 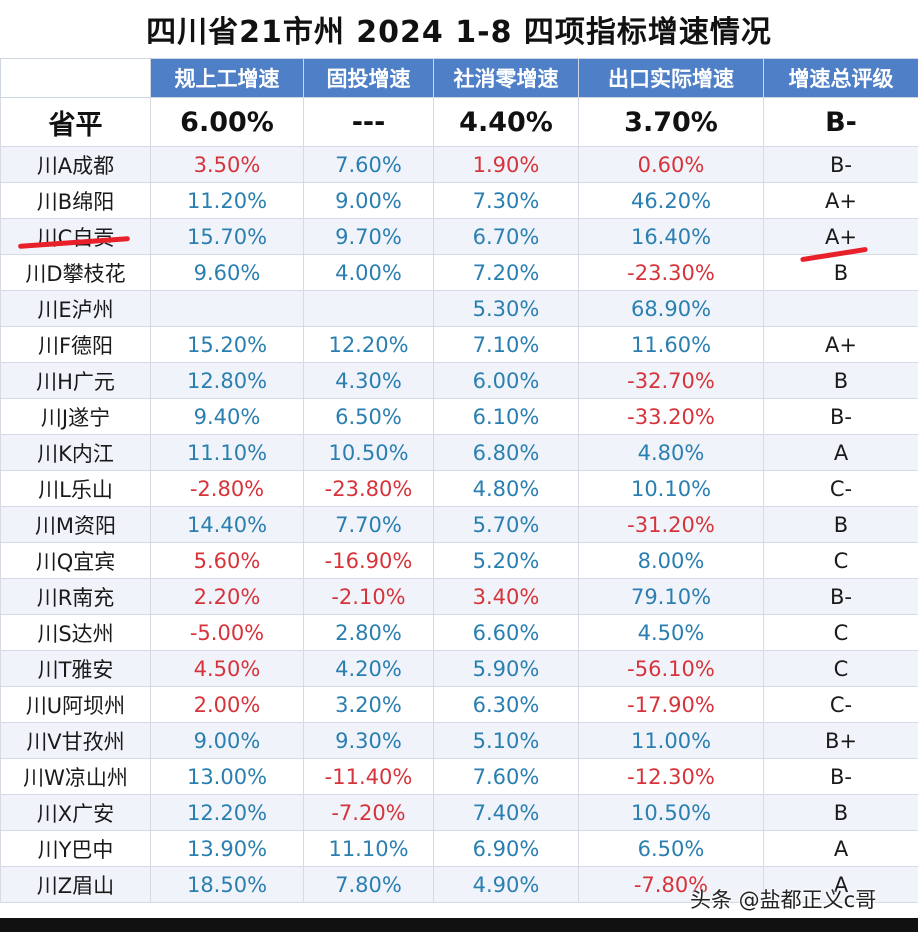 What do you see at coordinates (368, 452) in the screenshot?
I see `cell-investment: 10.50%` at bounding box center [368, 452].